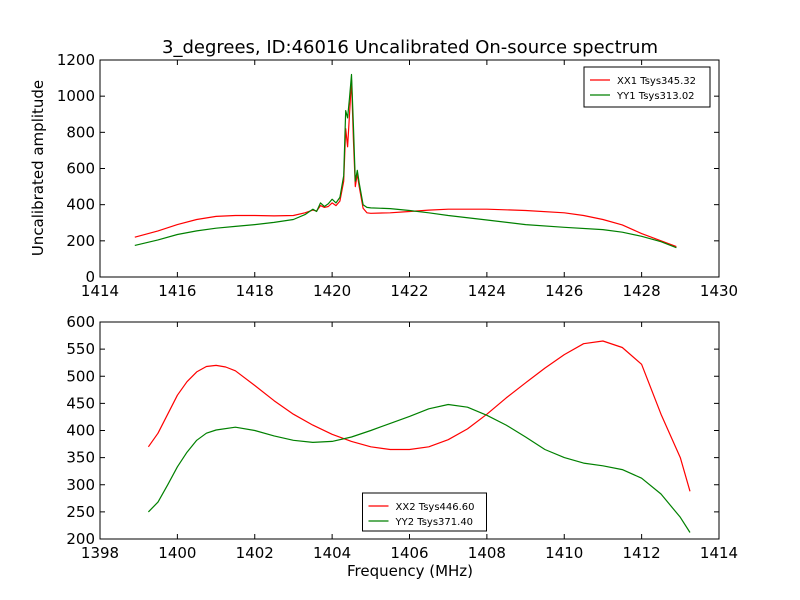  Describe the element at coordinates (410, 571) in the screenshot. I see `x-axis-label-bottom: Frequency (MHz)` at that location.